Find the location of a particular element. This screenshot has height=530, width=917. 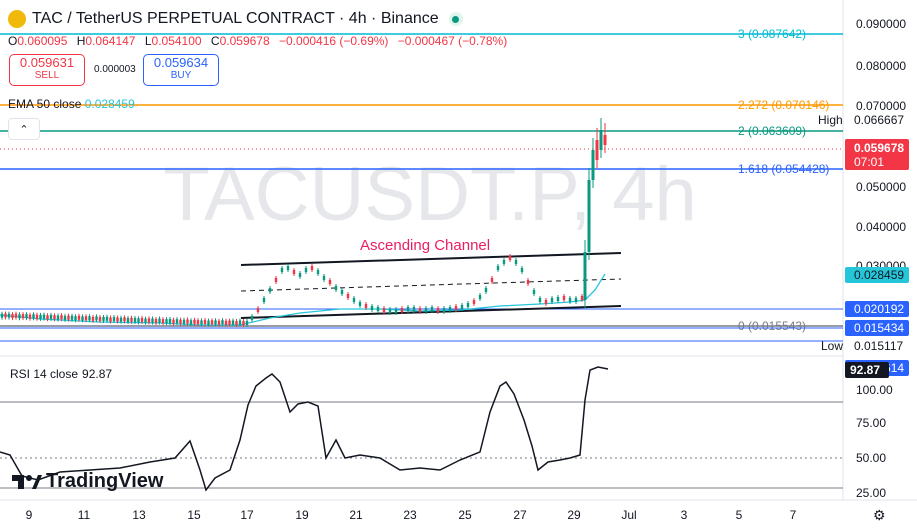

ascending-channel: Ascending Channel is located at coordinates (431, 278).